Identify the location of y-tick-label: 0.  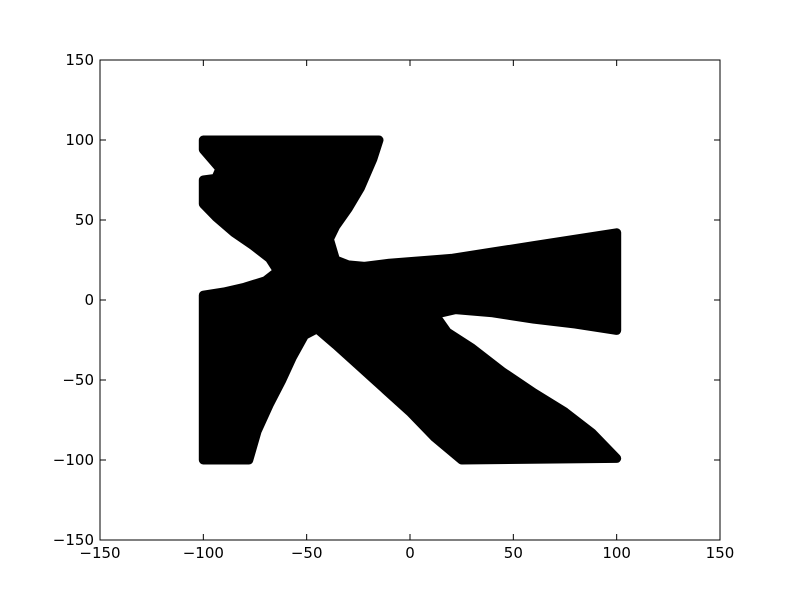
(89, 300).